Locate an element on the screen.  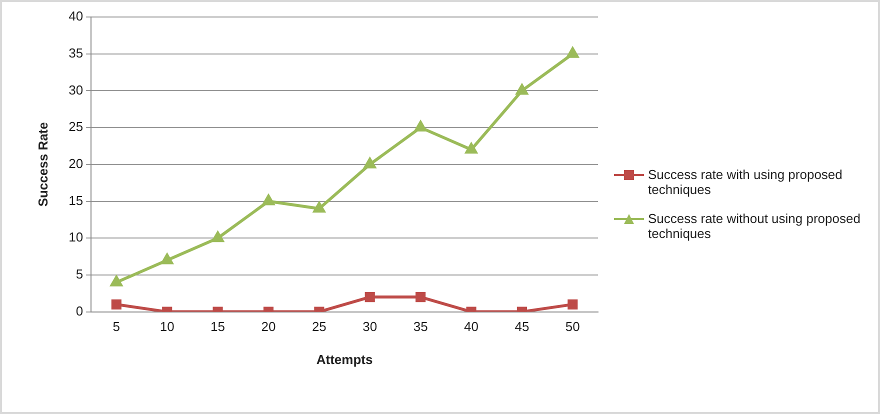
y-tick-label: 10 is located at coordinates (76, 237).